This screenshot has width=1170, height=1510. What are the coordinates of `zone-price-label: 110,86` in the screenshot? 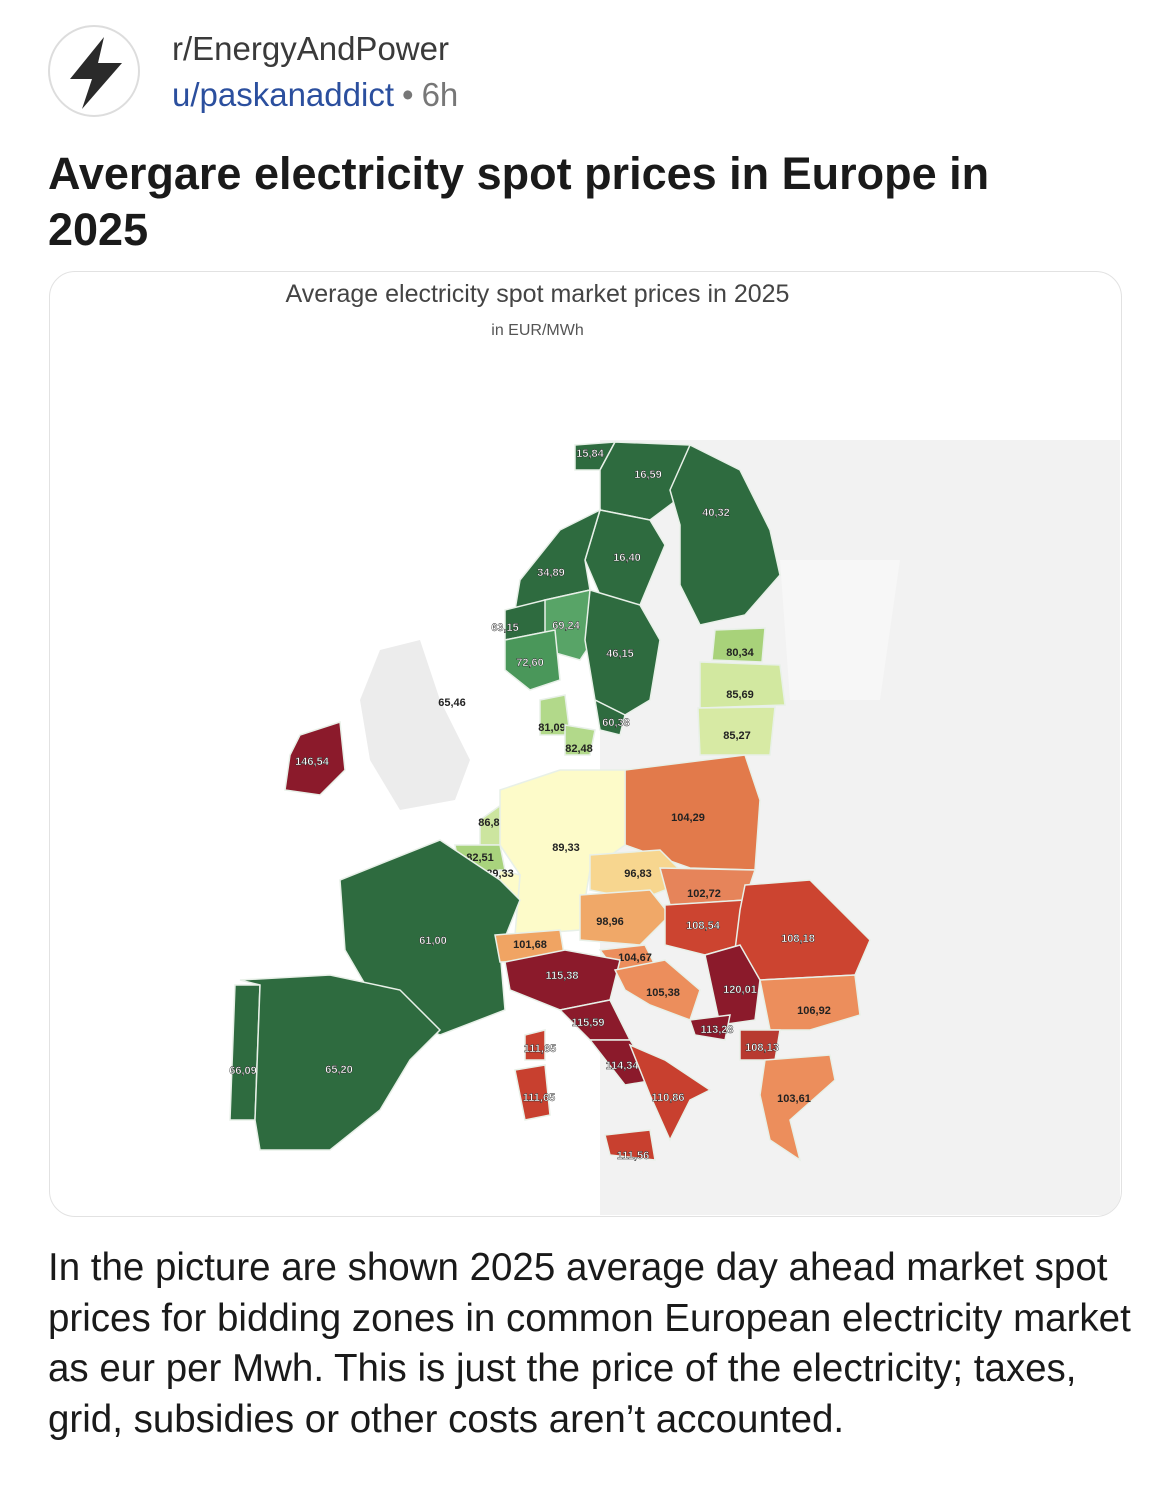 It's located at (667, 1098).